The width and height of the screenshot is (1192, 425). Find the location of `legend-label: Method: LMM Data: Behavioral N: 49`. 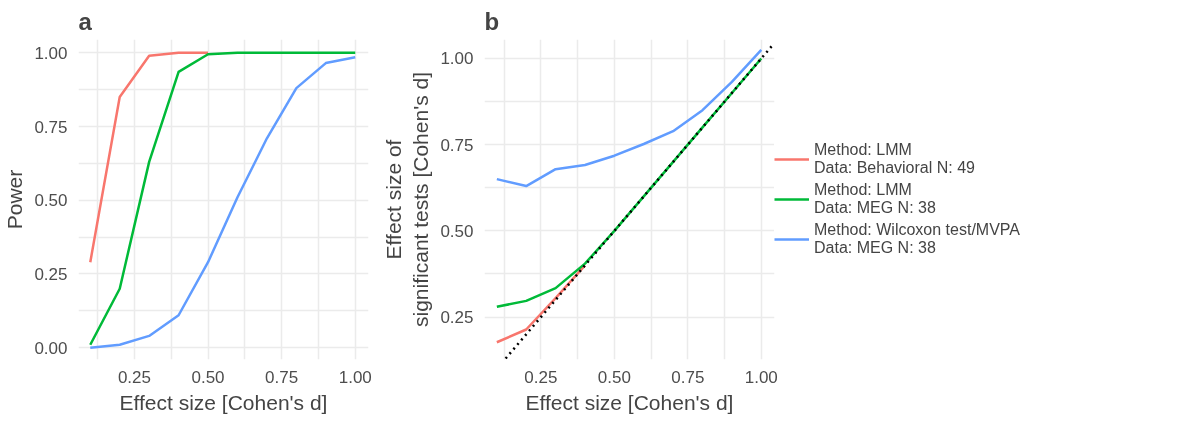

legend-label: Method: LMM Data: Behavioral N: 49 is located at coordinates (894, 159).